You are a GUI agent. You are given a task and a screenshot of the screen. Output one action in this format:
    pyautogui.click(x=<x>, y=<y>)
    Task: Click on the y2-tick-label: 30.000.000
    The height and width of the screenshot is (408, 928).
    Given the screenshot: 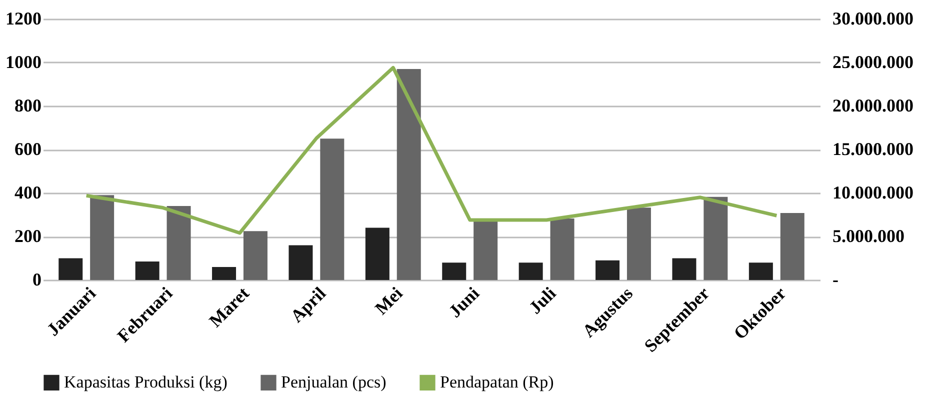 What is the action you would take?
    pyautogui.click(x=873, y=18)
    